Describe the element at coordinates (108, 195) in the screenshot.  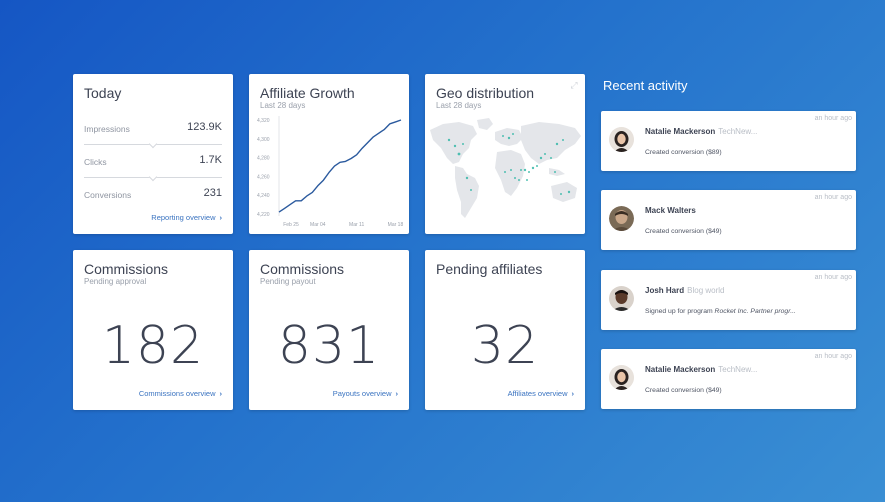
I see `stat-label: Conversions` at that location.